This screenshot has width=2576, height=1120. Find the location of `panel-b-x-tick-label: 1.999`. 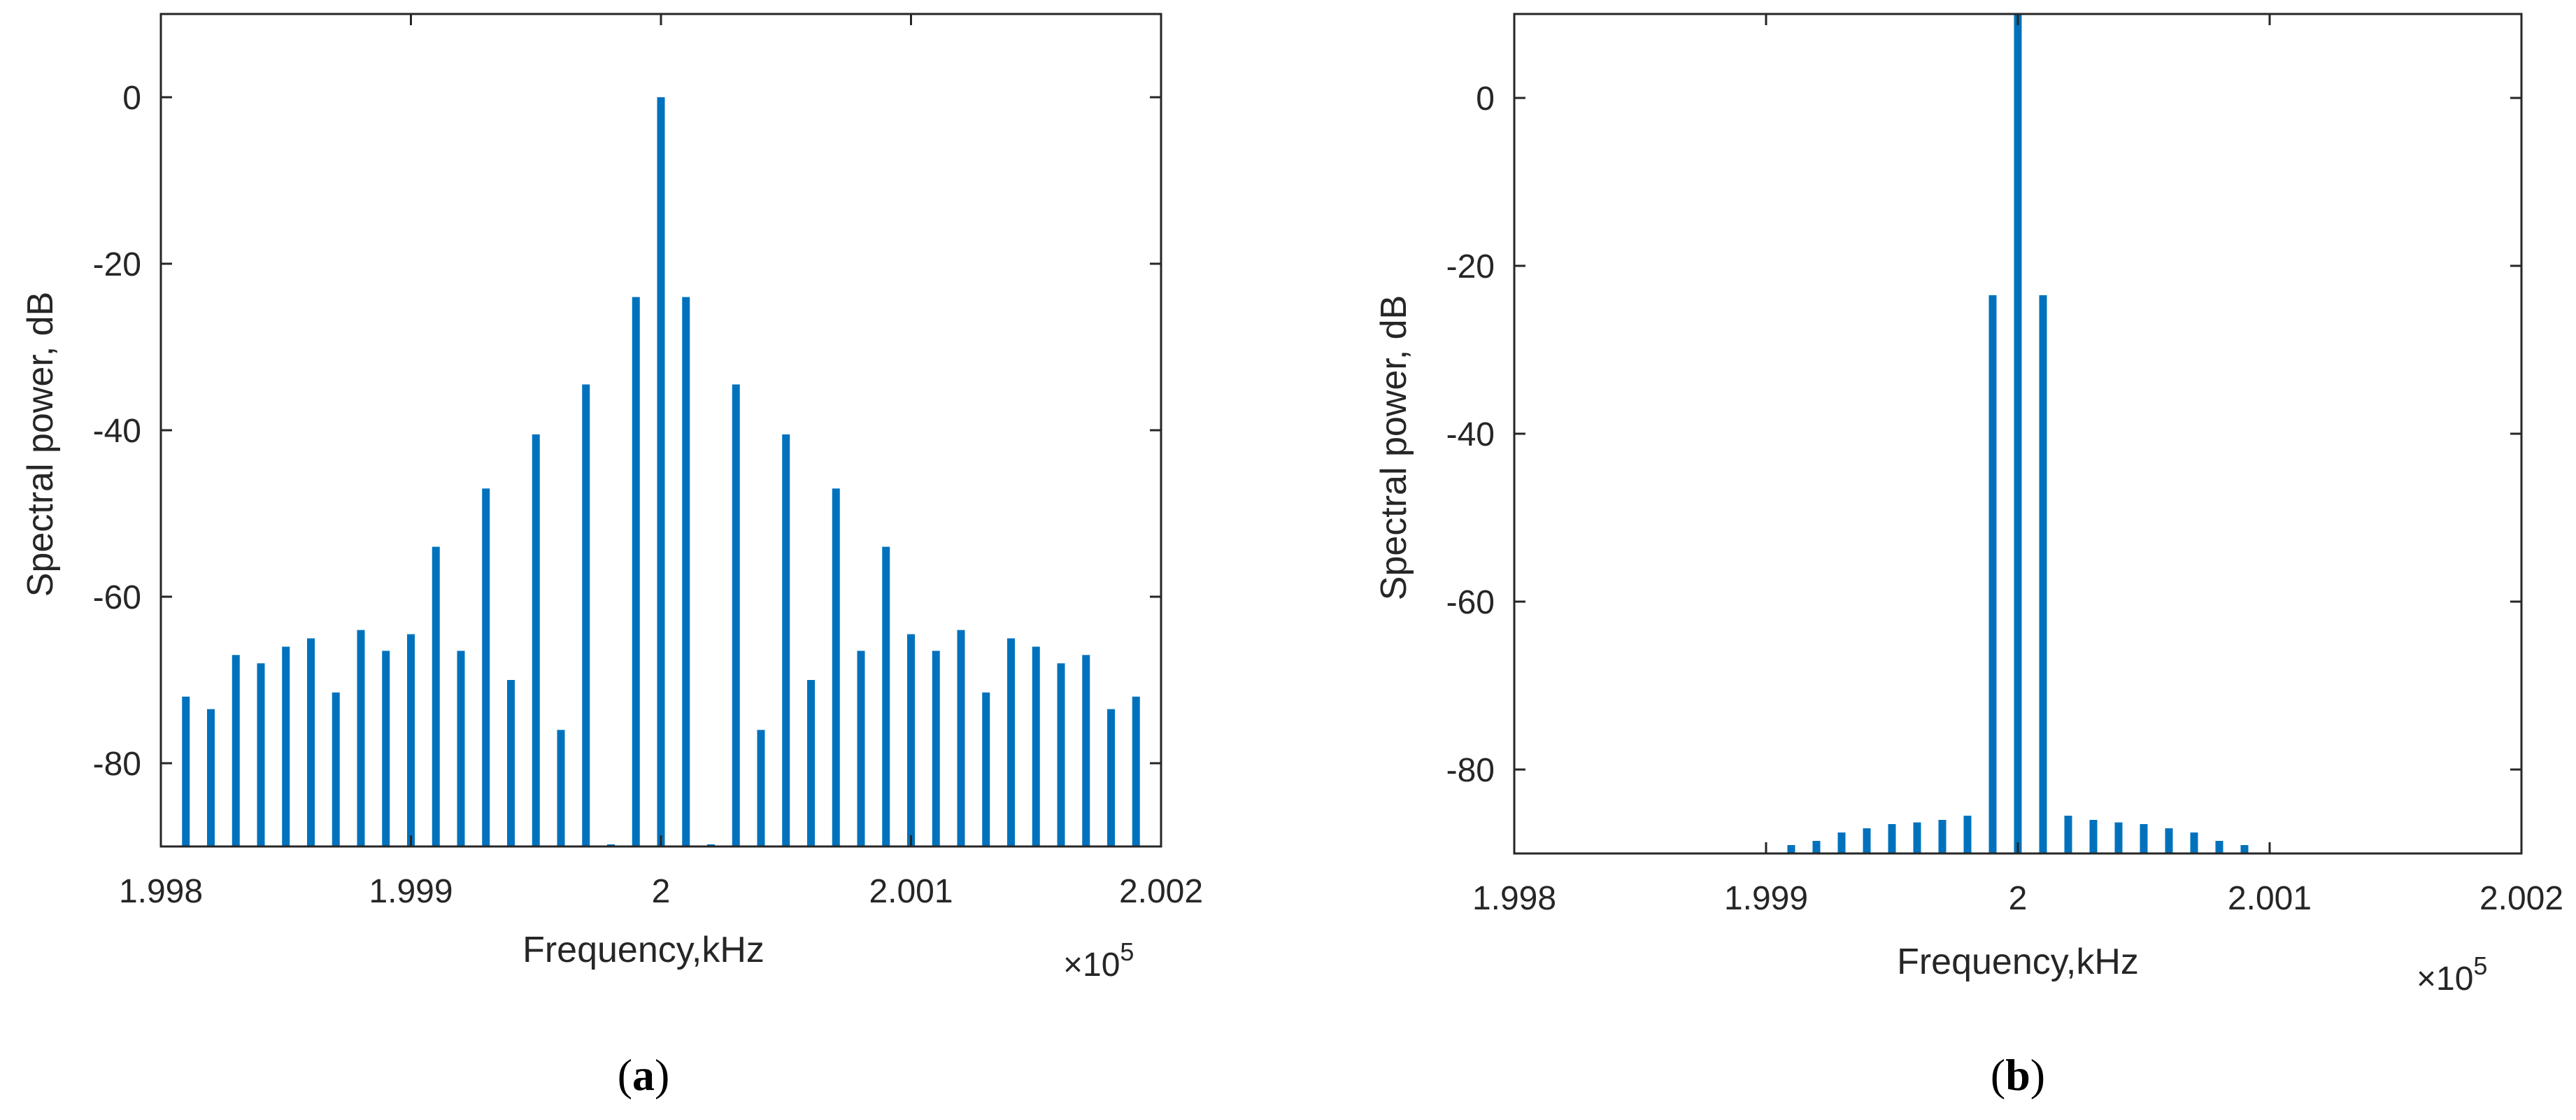

panel-b-x-tick-label: 1.999 is located at coordinates (1766, 899).